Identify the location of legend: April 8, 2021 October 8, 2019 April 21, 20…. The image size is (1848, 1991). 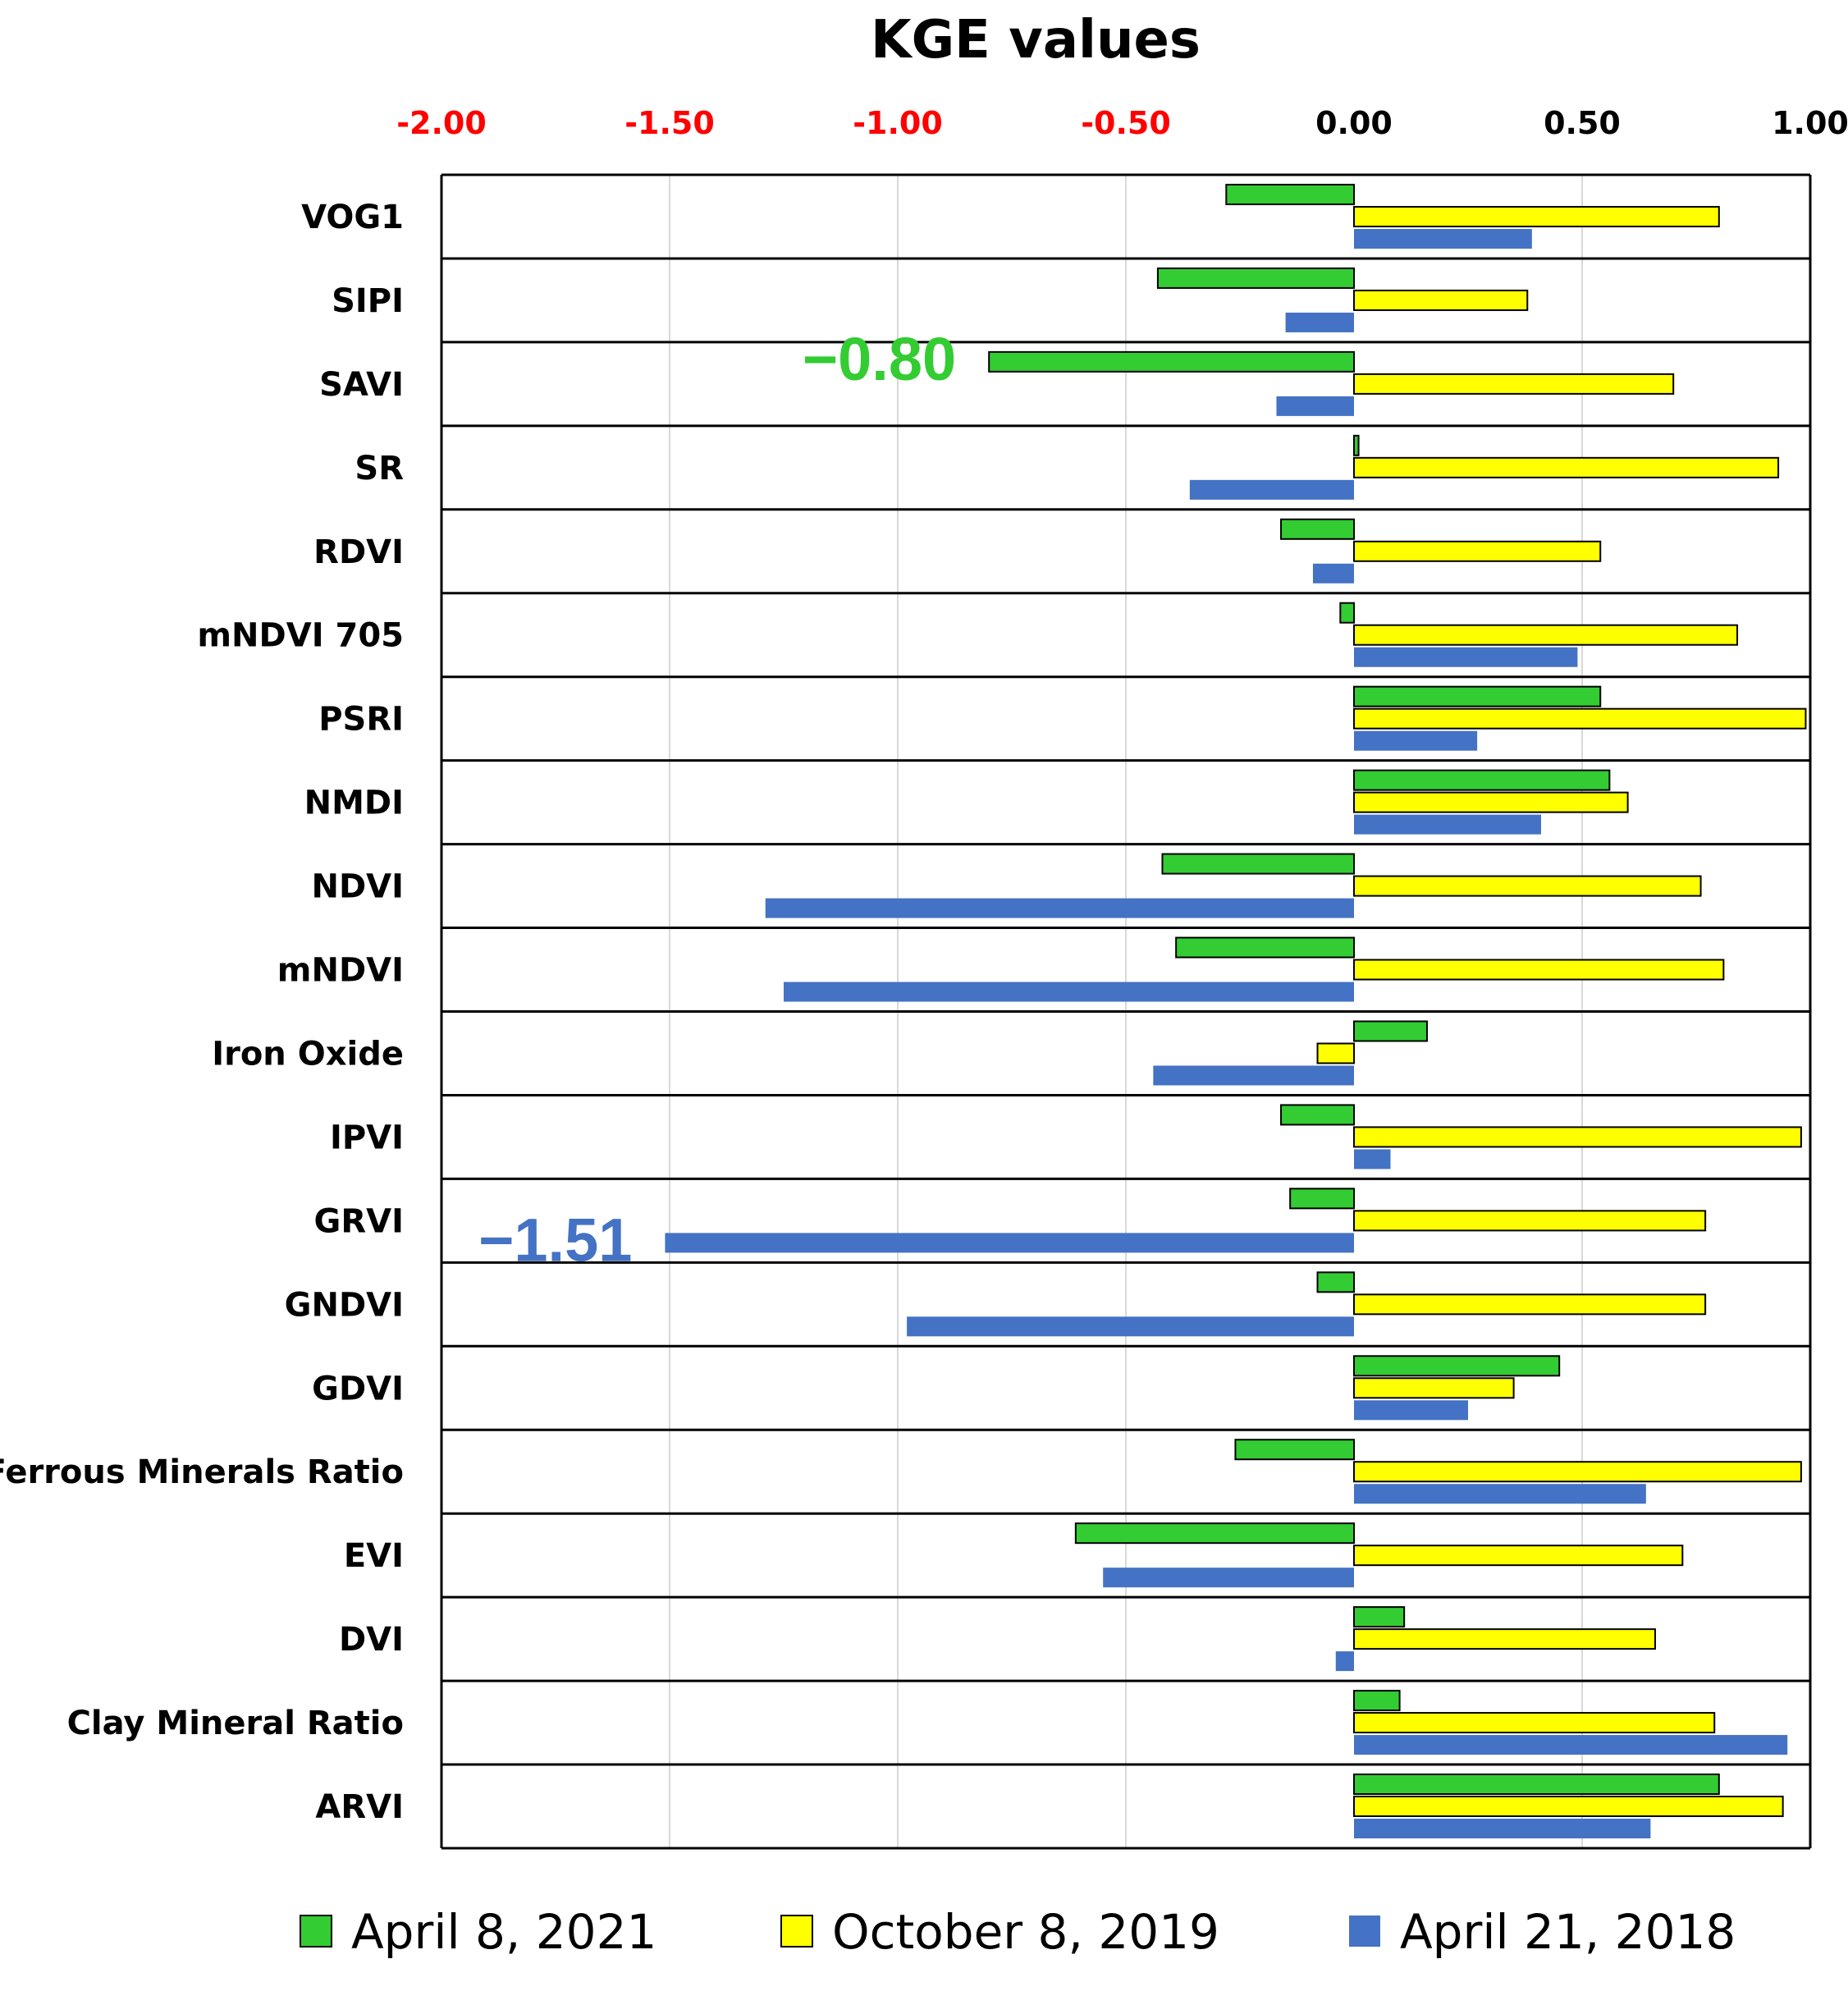
(1018, 1932).